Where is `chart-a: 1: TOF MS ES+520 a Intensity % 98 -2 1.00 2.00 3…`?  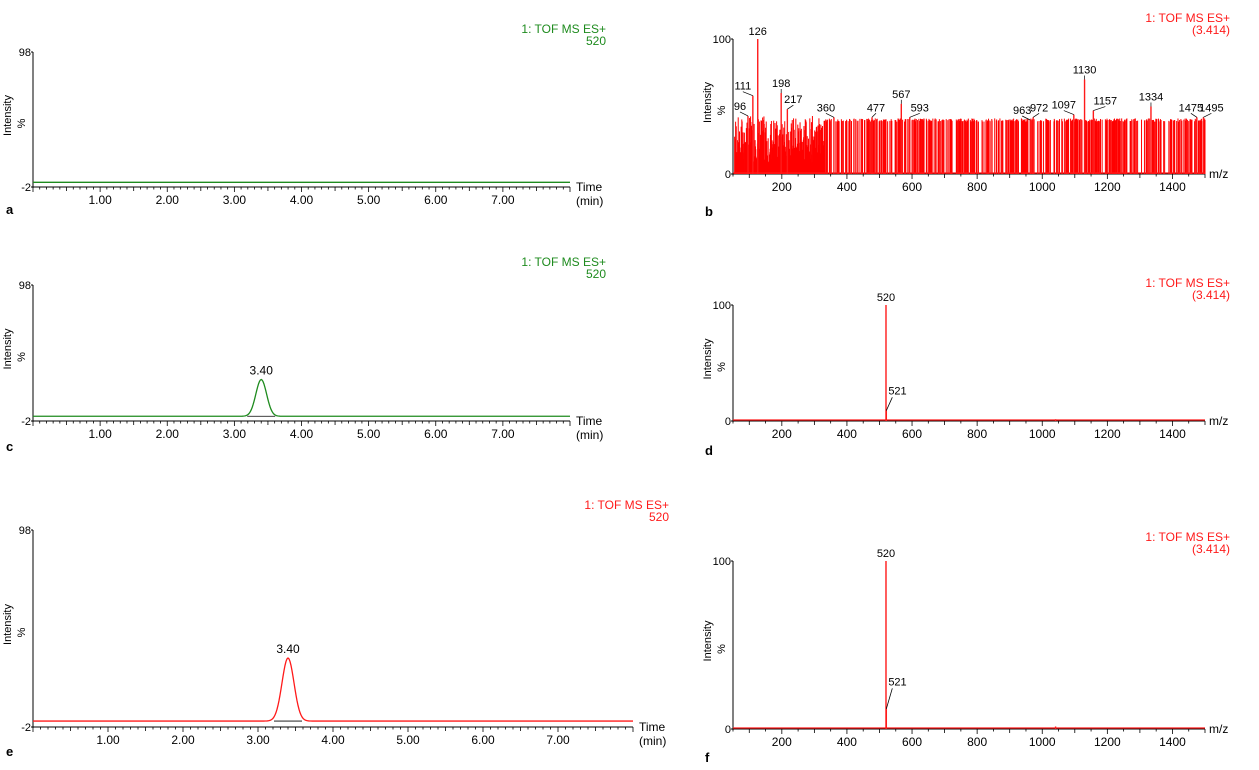 chart-a: 1: TOF MS ES+520 a Intensity % 98 -2 1.00 2.00 3… is located at coordinates (304, 119).